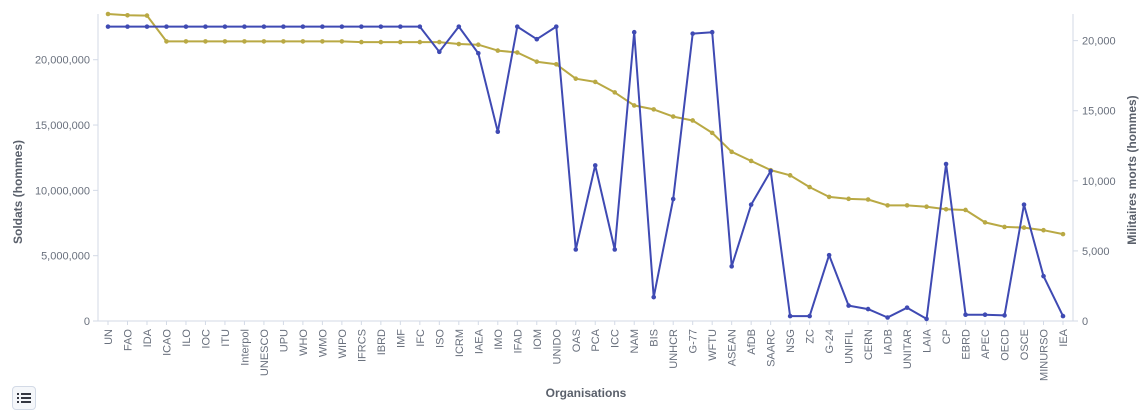  Describe the element at coordinates (24, 398) in the screenshot. I see `legend-toggle-button` at that location.